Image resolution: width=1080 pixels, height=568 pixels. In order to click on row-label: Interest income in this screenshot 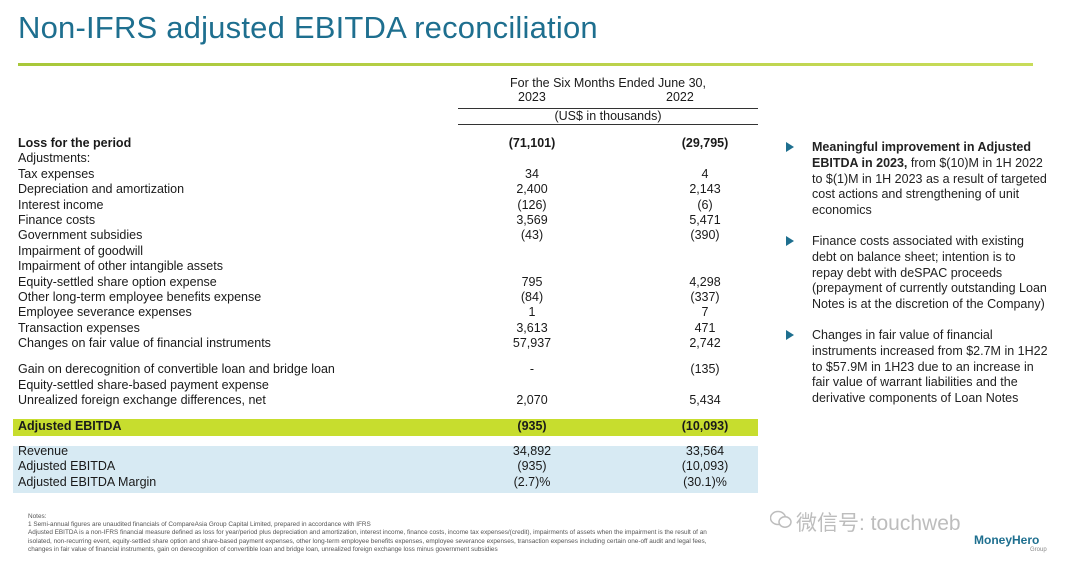, I will do `click(61, 204)`.